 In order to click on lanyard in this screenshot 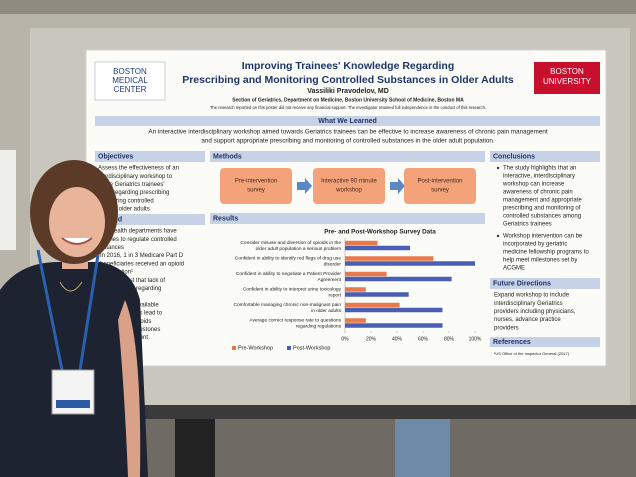, I will do `click(68, 310)`.